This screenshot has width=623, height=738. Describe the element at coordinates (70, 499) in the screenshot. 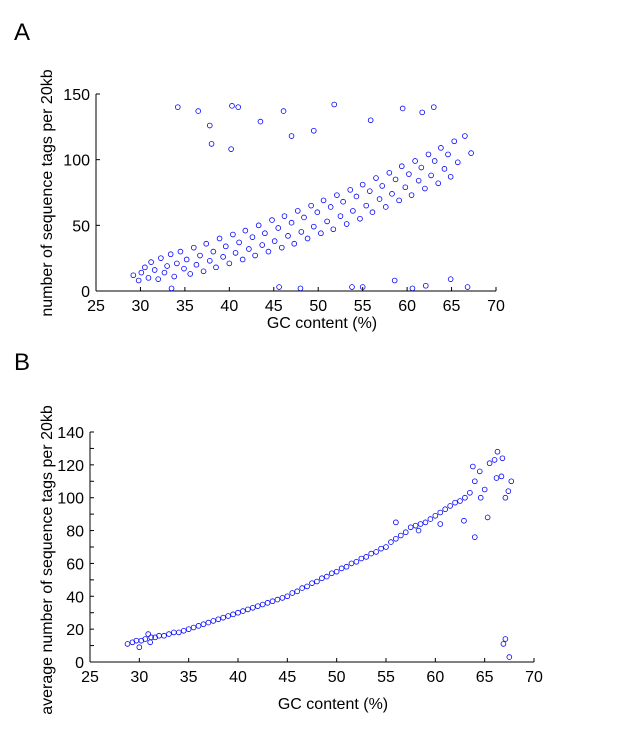

I see `y-tick-label-b: 100` at that location.